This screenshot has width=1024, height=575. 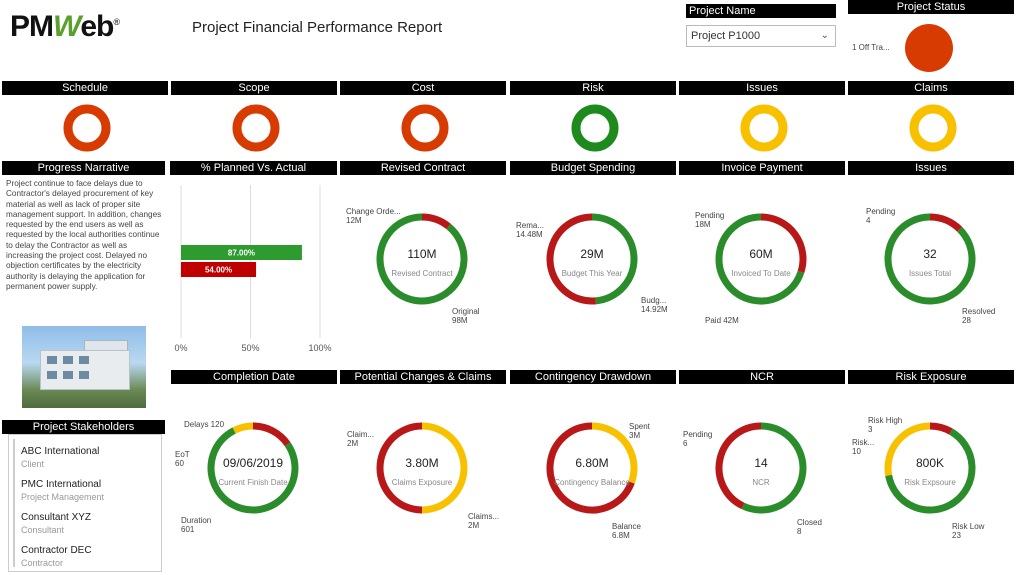 What do you see at coordinates (885, 425) in the screenshot?
I see `donuts_row2-label-4-0: Risk High 3` at bounding box center [885, 425].